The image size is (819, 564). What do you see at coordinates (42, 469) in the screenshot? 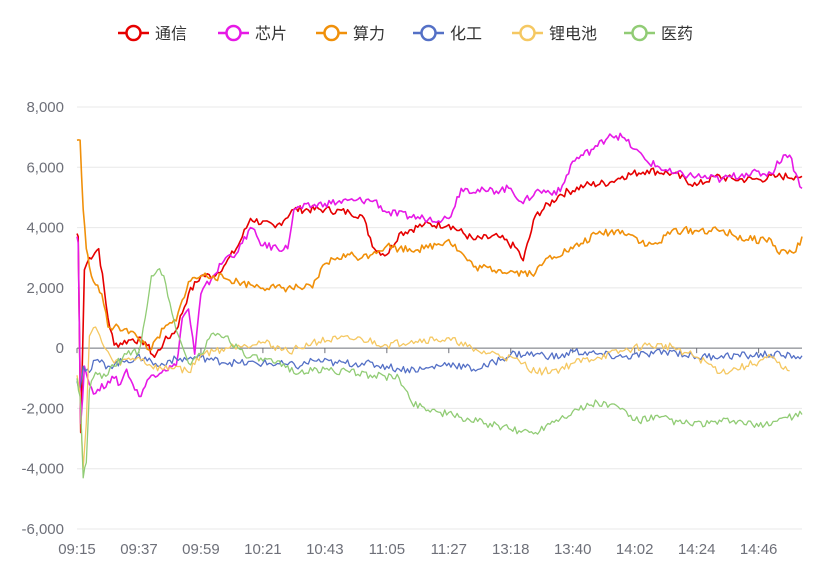
I see `y-tick-label: -4,000` at bounding box center [42, 469].